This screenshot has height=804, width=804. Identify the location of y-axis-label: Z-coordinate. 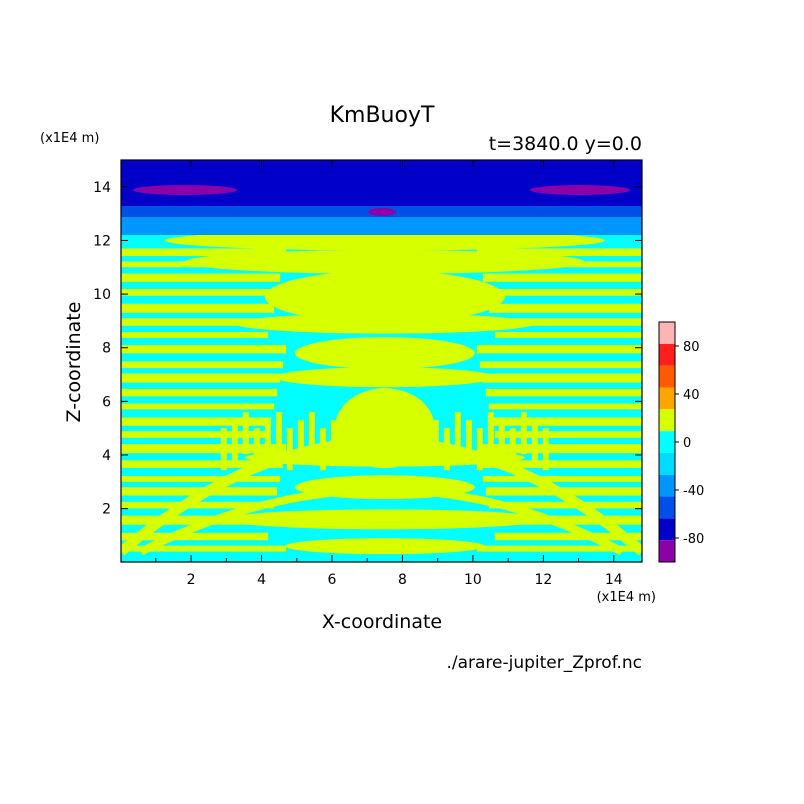
(74, 362).